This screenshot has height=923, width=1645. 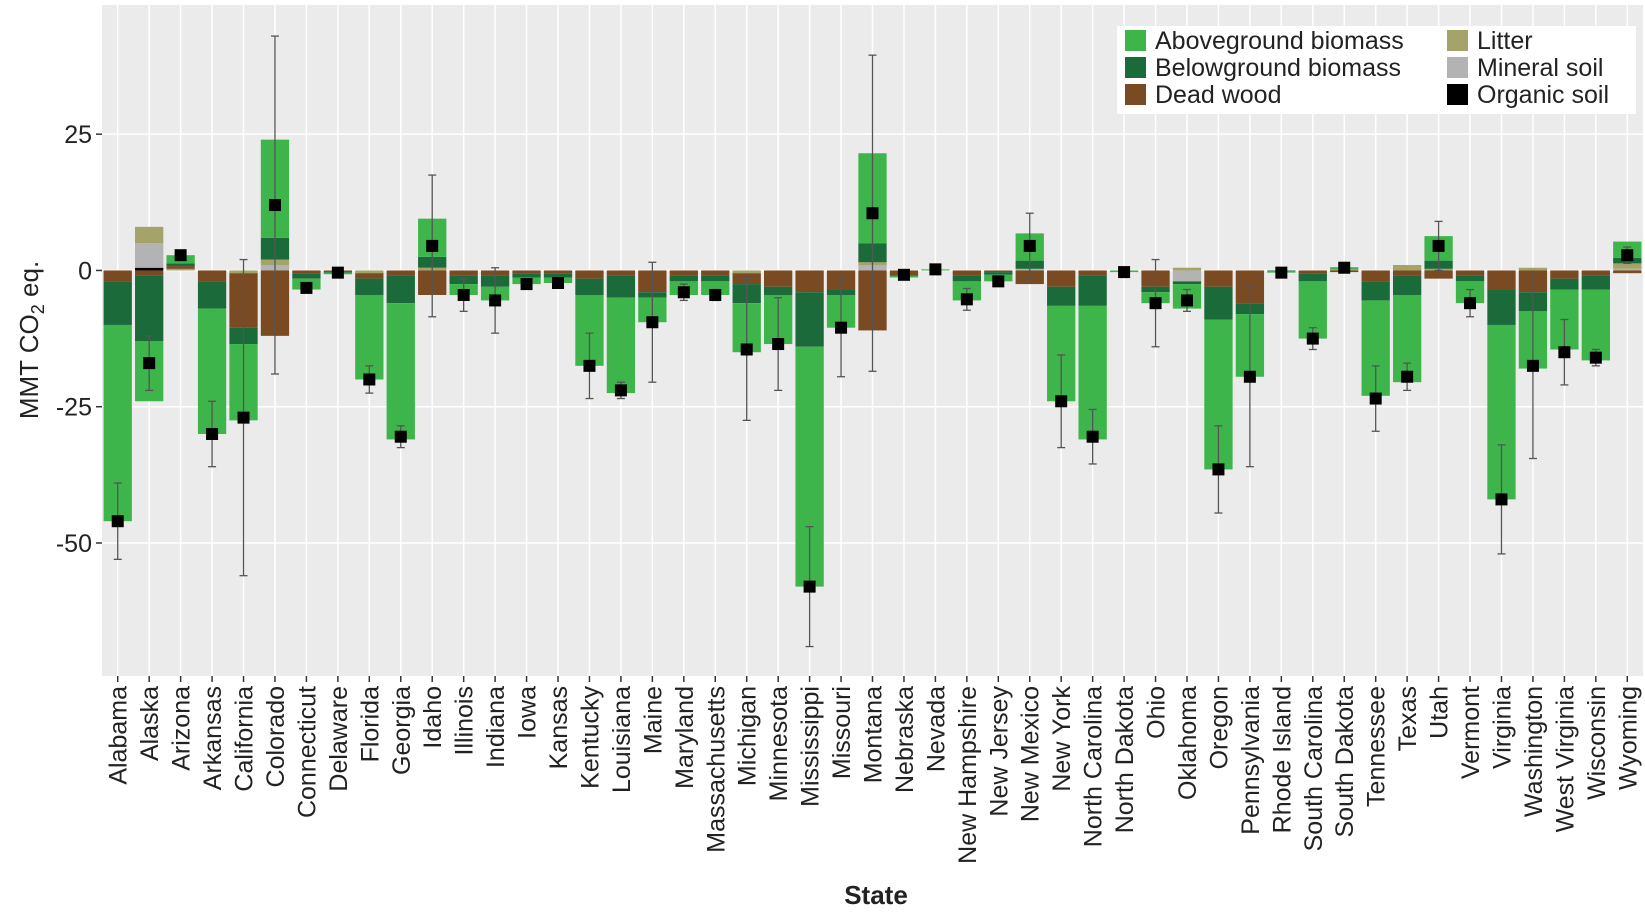 What do you see at coordinates (182, 728) in the screenshot?
I see `x-tick-label: Arizona` at bounding box center [182, 728].